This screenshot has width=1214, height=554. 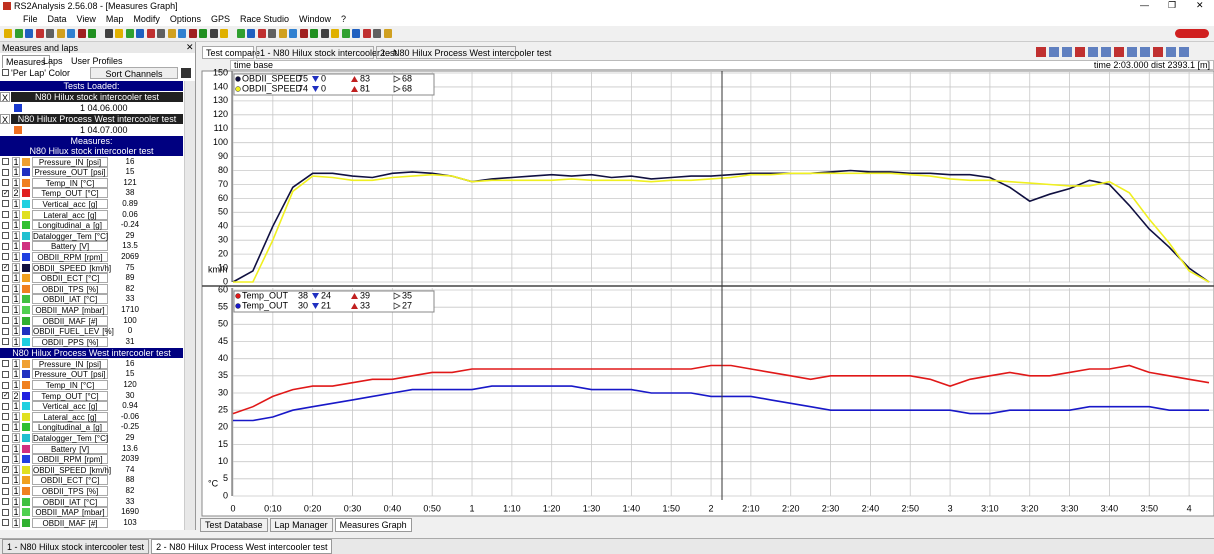 What do you see at coordinates (76, 546) in the screenshot?
I see `status-tab: 1 - N80 Hilux stock intercooler test` at bounding box center [76, 546].